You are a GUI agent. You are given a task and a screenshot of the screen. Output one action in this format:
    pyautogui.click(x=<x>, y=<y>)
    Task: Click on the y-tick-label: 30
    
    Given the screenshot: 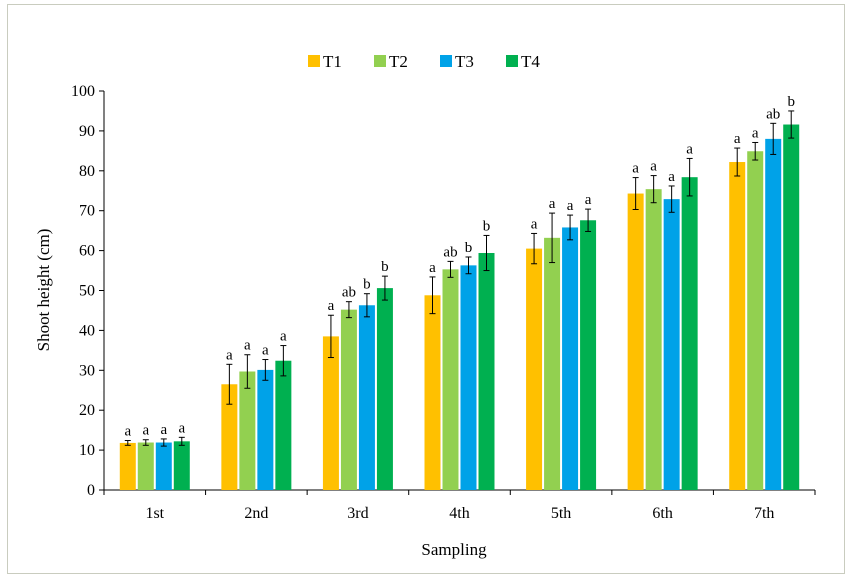 What is the action you would take?
    pyautogui.click(x=87, y=370)
    